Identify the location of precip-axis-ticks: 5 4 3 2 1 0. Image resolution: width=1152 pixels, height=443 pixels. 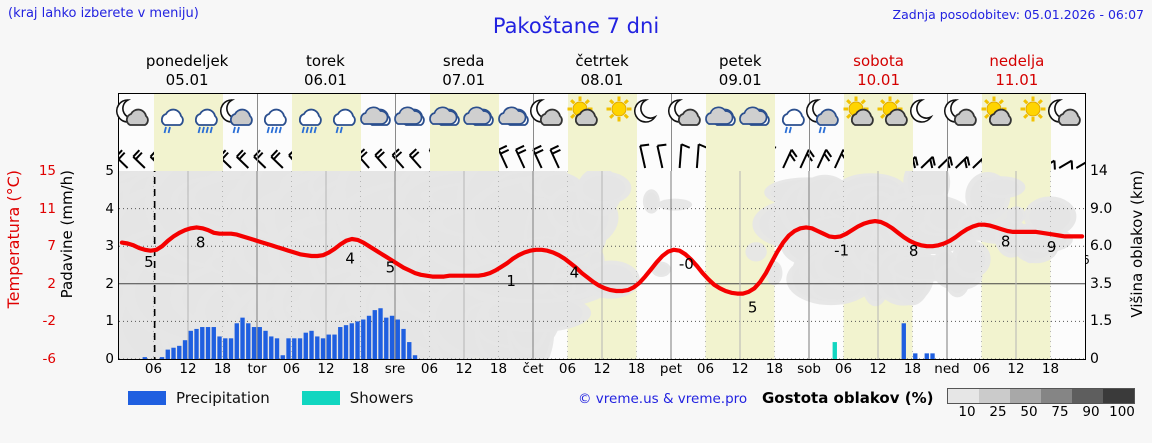
(85, 221).